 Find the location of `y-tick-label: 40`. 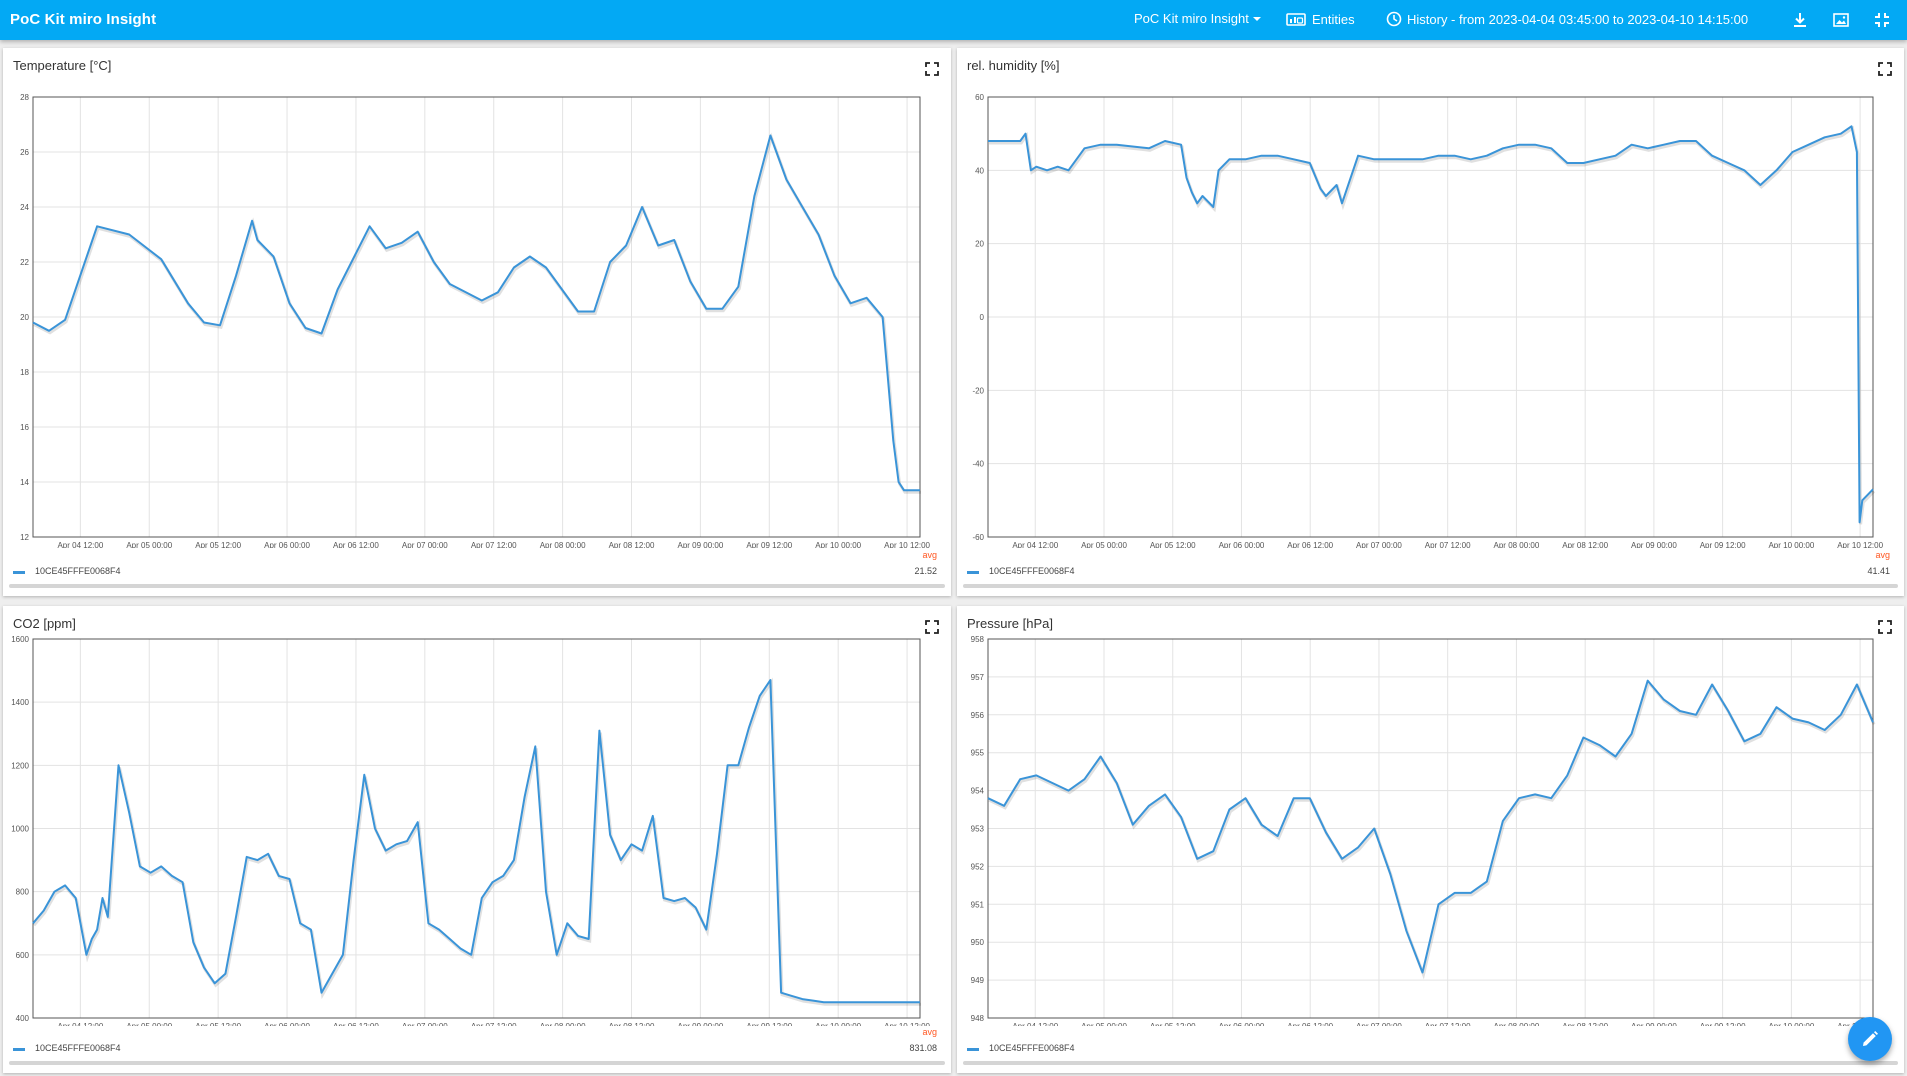

y-tick-label: 40 is located at coordinates (979, 170).